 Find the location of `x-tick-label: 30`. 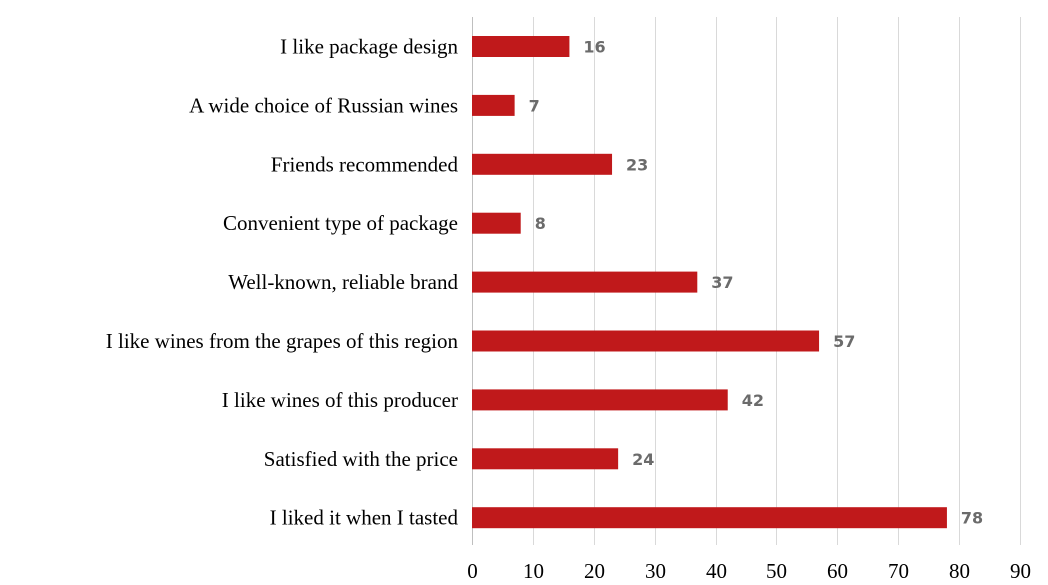

x-tick-label: 30 is located at coordinates (655, 571).